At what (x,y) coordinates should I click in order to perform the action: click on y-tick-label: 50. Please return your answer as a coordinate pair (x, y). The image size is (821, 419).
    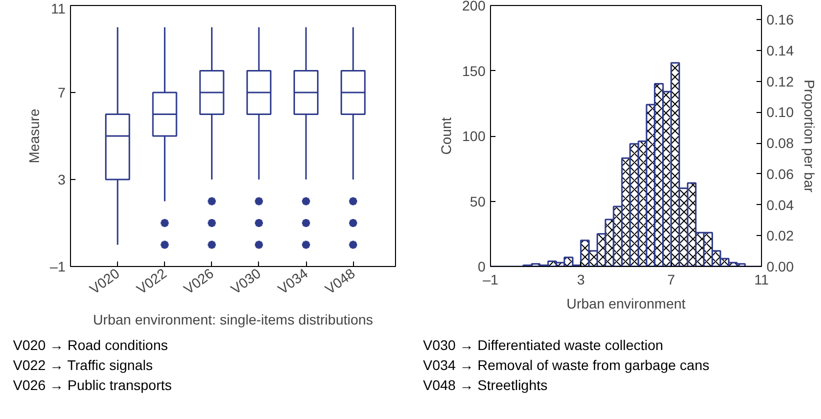
    Looking at the image, I should click on (478, 201).